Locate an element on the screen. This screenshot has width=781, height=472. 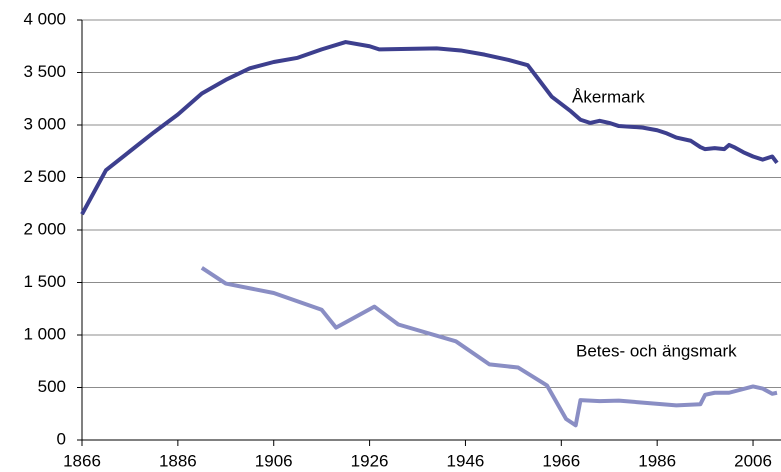
y-tick-label: 0 is located at coordinates (61, 438).